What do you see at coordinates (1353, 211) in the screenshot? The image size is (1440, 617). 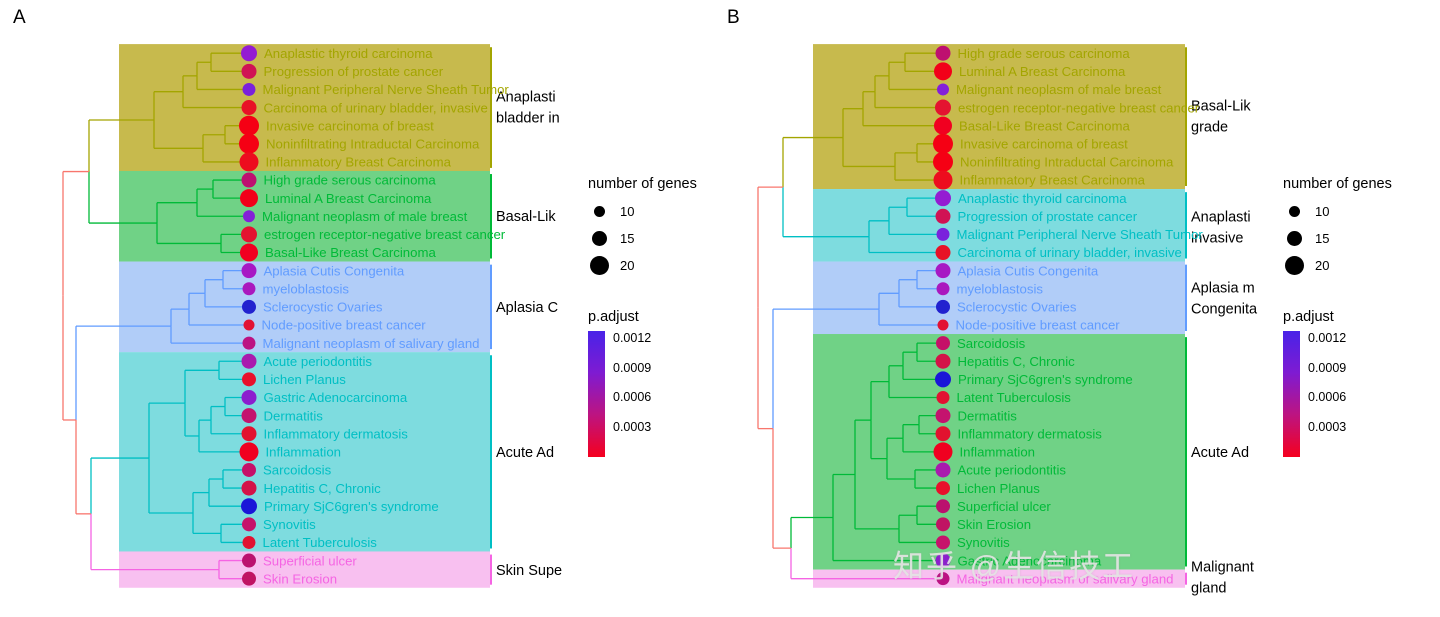 I see `legend-size-row: 10` at bounding box center [1353, 211].